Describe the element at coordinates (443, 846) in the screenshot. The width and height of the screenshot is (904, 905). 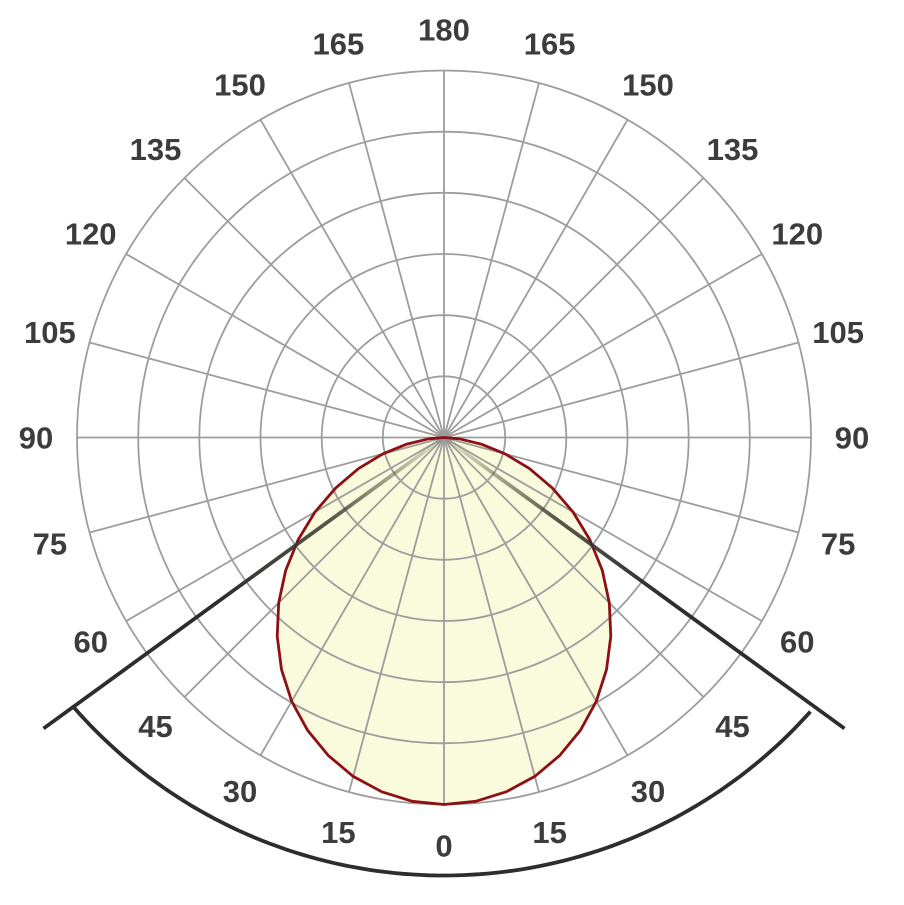
I see `angle-tick-label: 0` at that location.